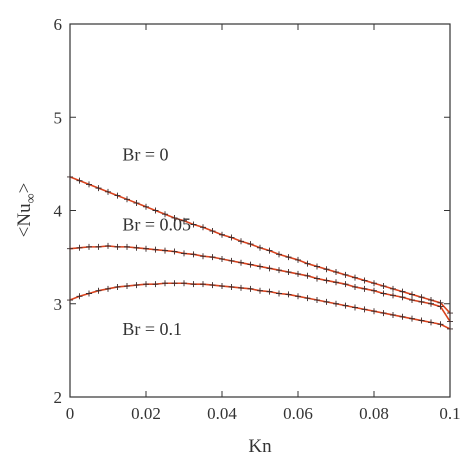 The image size is (474, 476). What do you see at coordinates (26, 210) in the screenshot?
I see `y-axis-label: <Nu∞>` at bounding box center [26, 210].